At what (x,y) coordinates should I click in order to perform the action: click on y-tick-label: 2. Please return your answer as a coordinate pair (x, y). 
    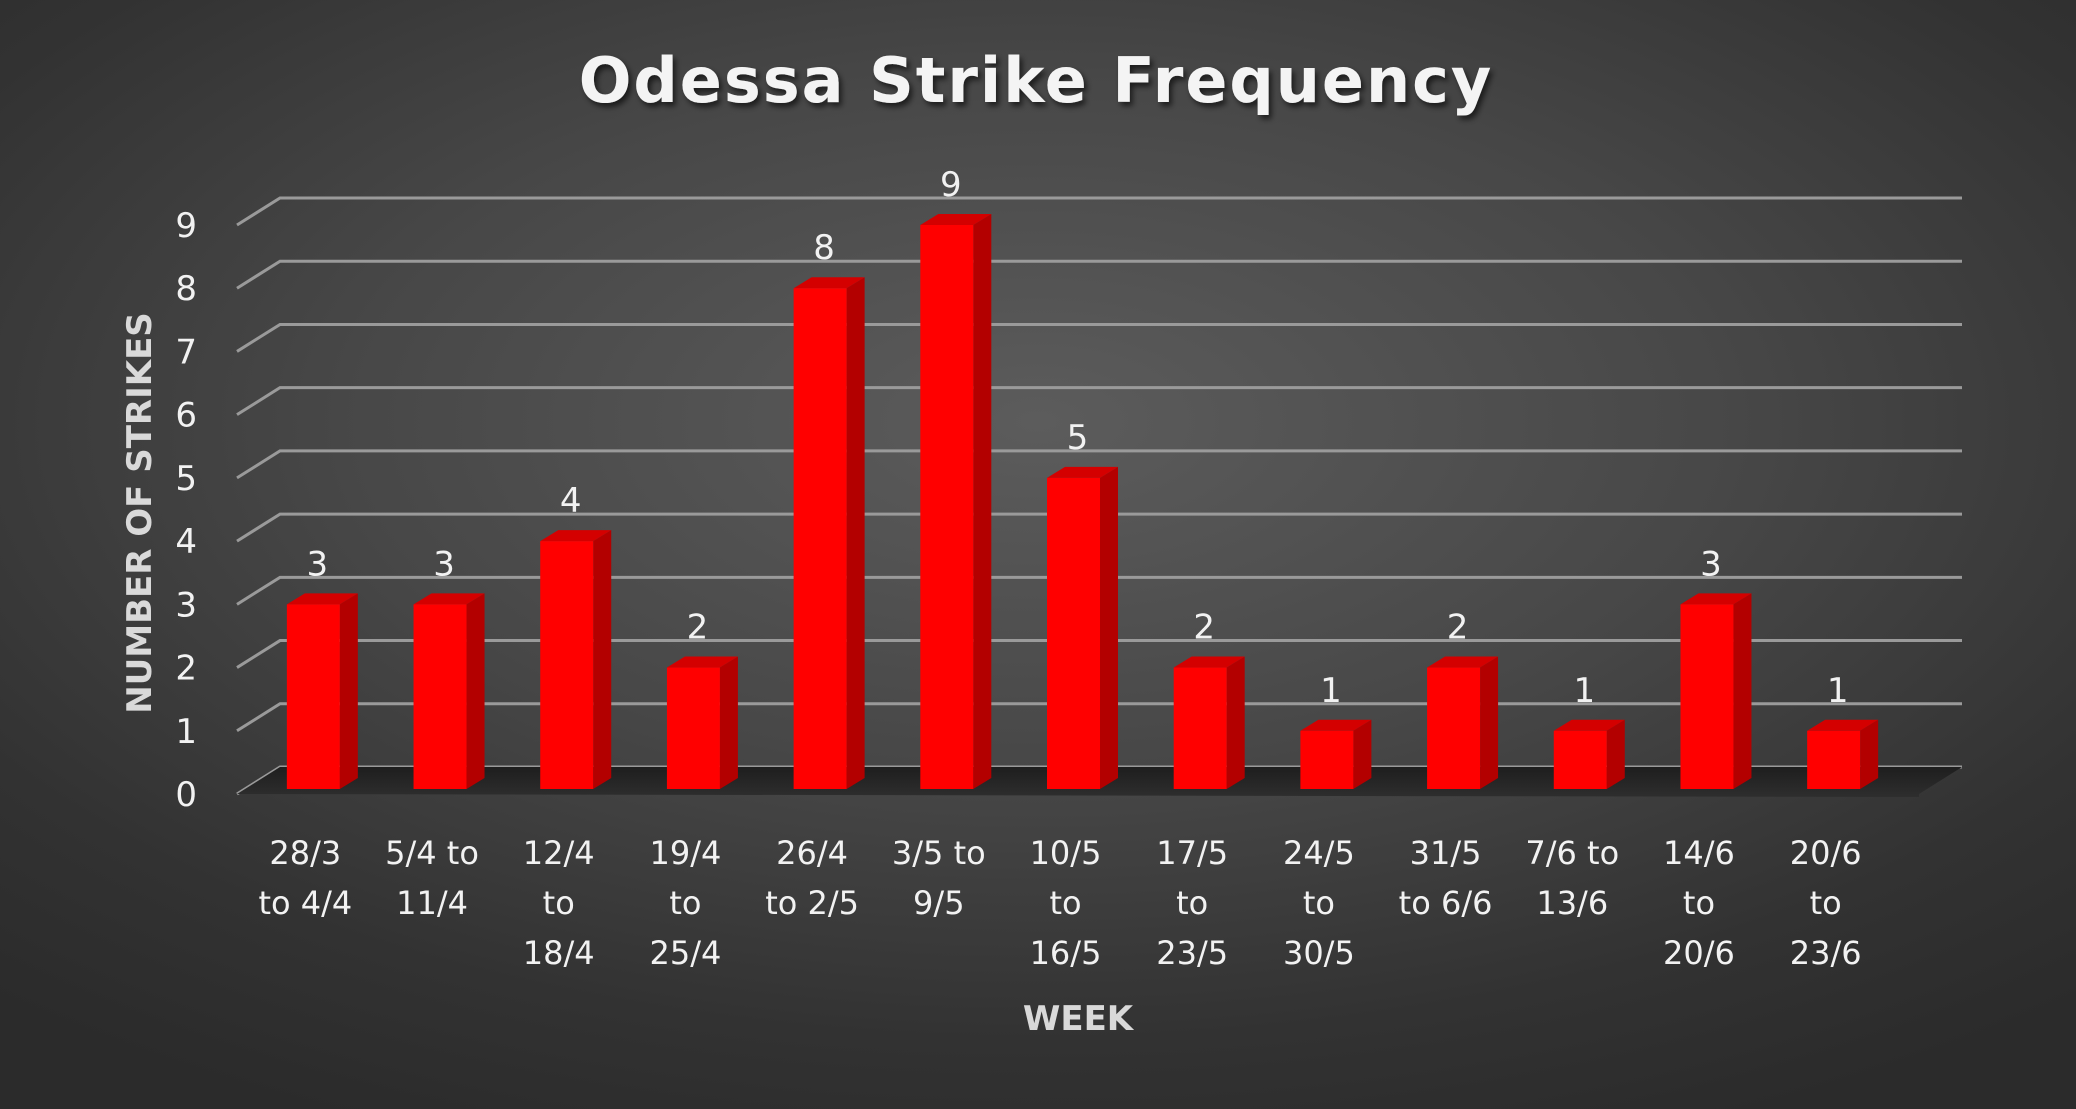
    Looking at the image, I should click on (186, 669).